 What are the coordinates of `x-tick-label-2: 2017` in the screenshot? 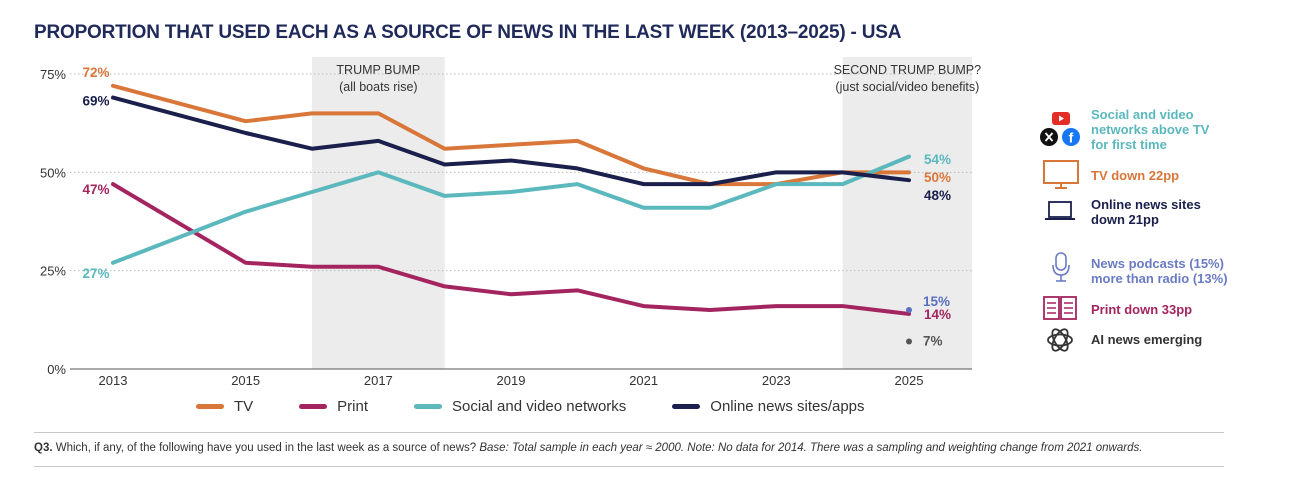 It's located at (378, 380).